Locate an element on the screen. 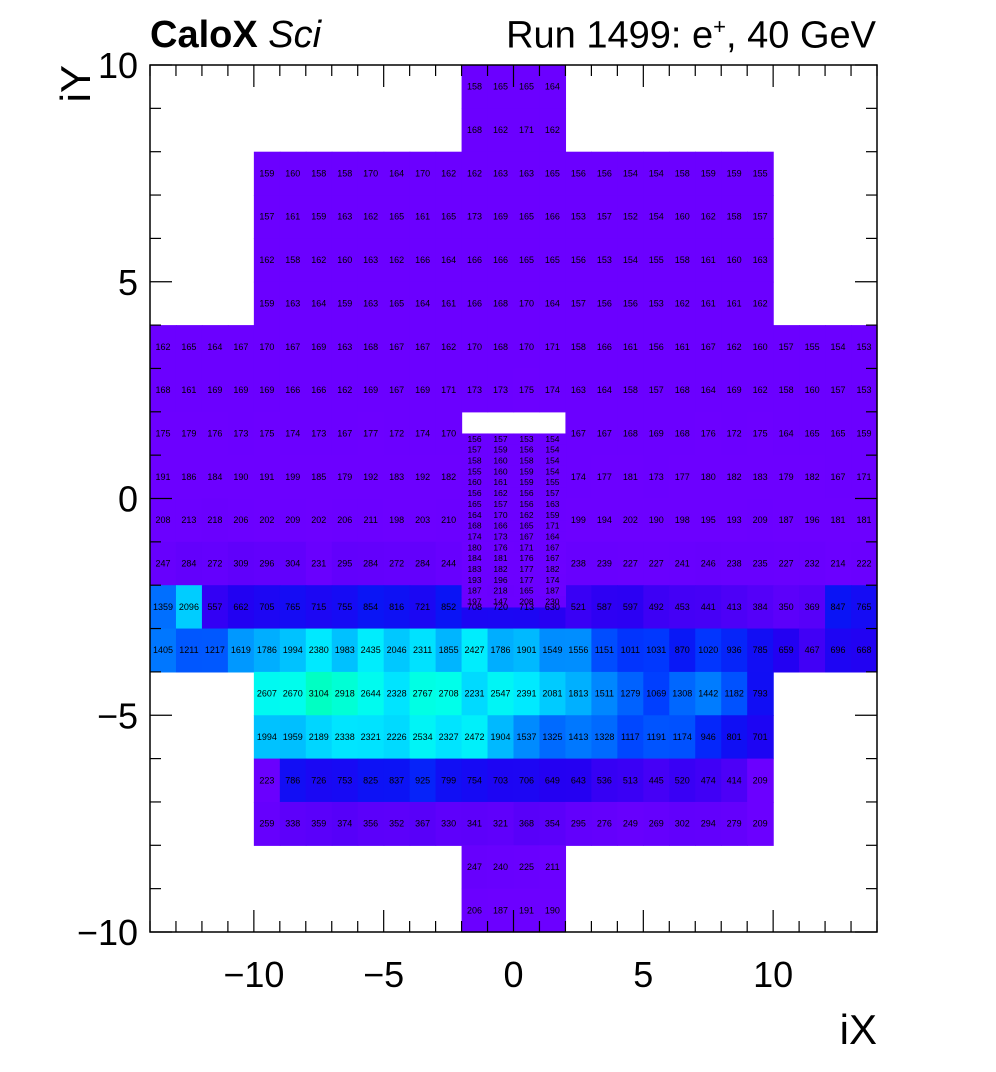  heatmap-cell-label: 206 is located at coordinates (474, 910).